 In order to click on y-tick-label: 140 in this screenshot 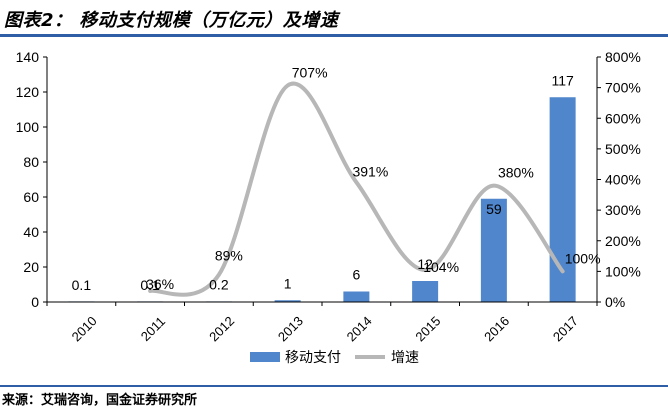, I will do `click(28, 57)`.